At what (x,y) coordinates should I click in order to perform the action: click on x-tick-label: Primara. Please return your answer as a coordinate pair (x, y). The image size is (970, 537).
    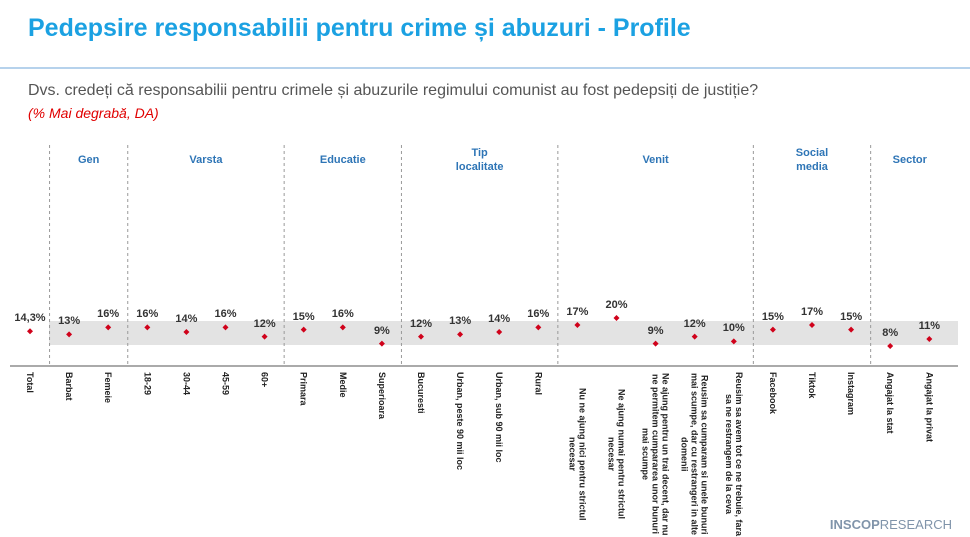
    Looking at the image, I should click on (303, 389).